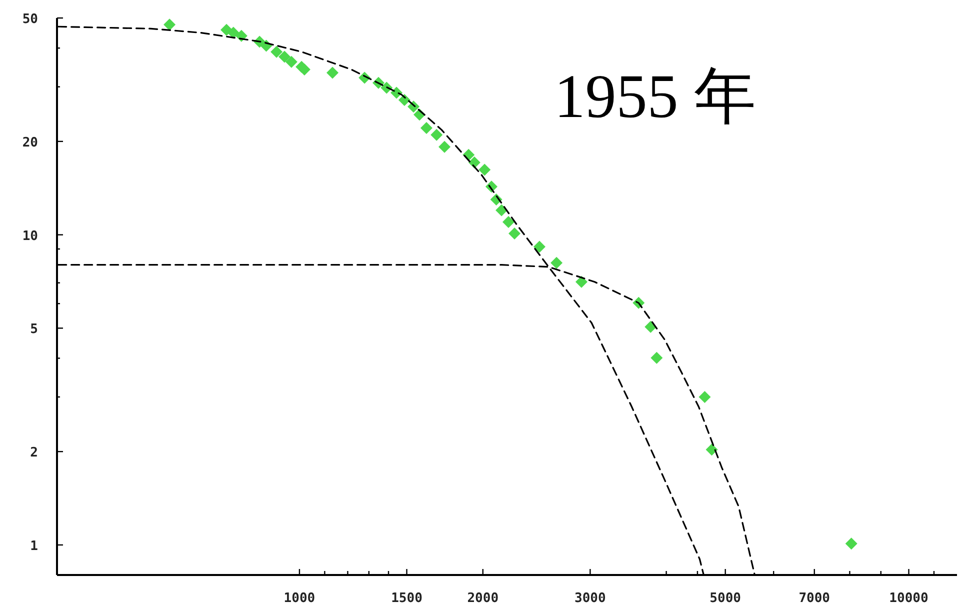  What do you see at coordinates (483, 598) in the screenshot?
I see `x-tick-label: 2000` at bounding box center [483, 598].